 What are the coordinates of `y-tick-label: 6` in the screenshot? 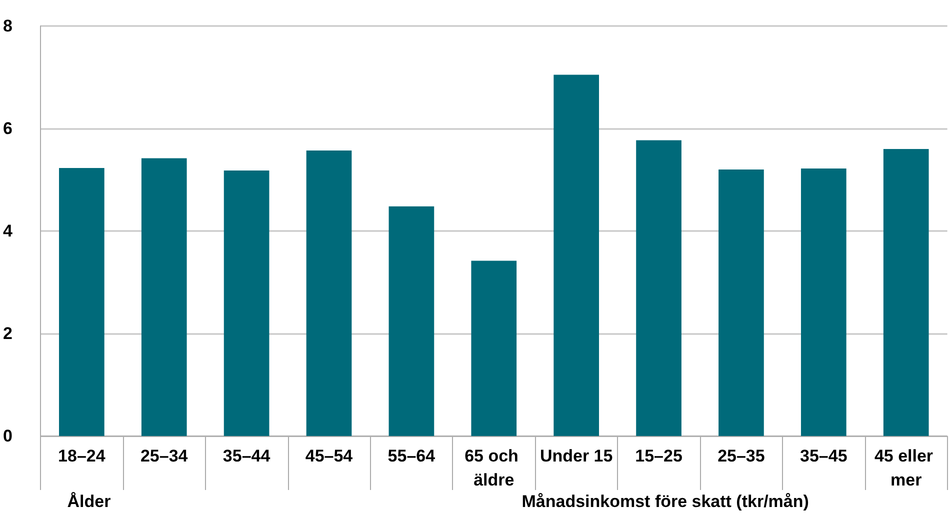 It's located at (7, 128).